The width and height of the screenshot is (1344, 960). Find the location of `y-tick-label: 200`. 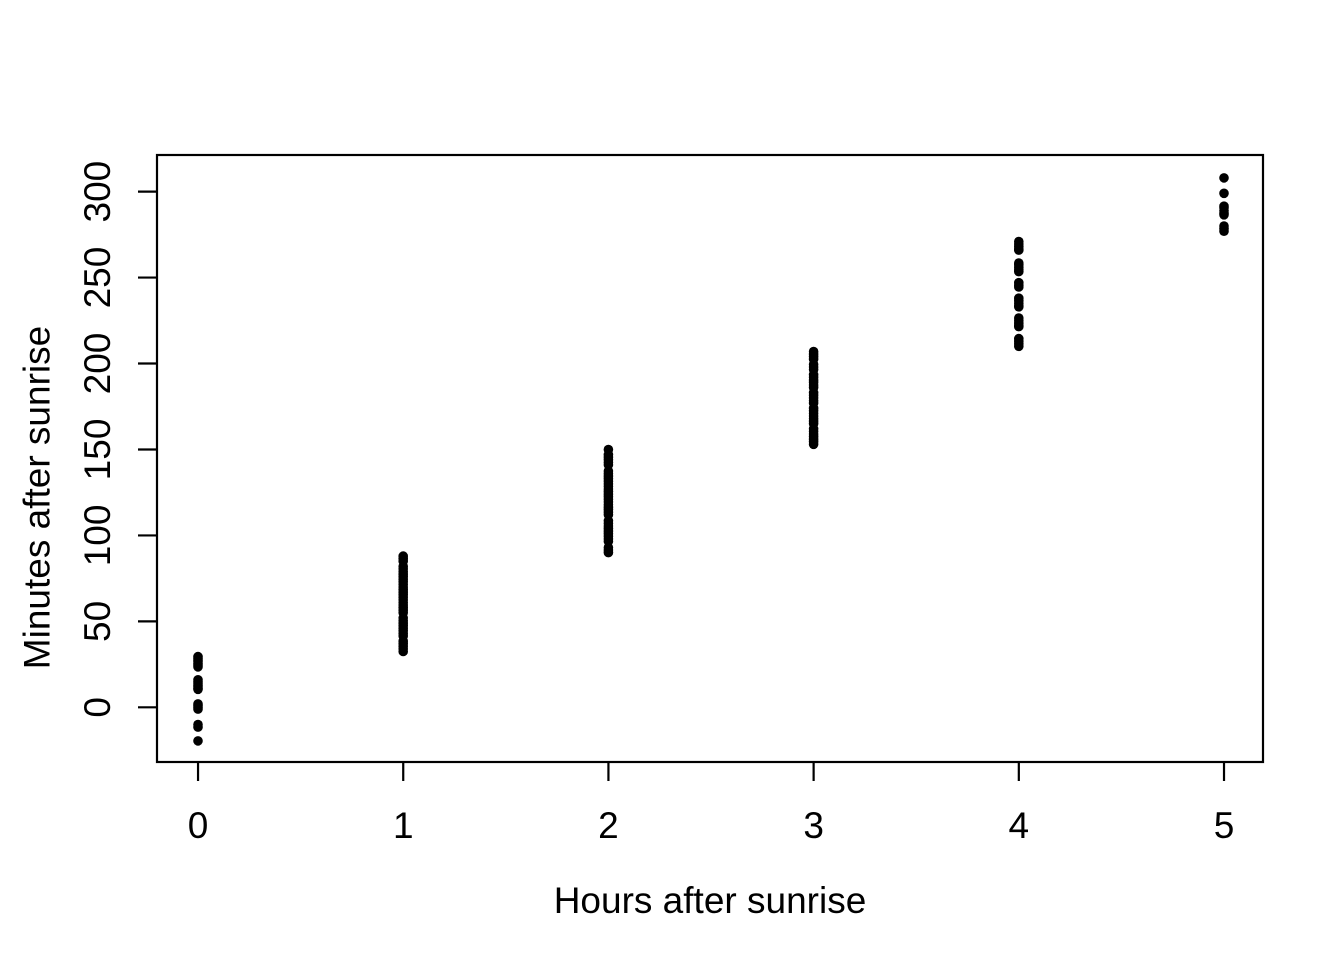

y-tick-label: 200 is located at coordinates (97, 364).